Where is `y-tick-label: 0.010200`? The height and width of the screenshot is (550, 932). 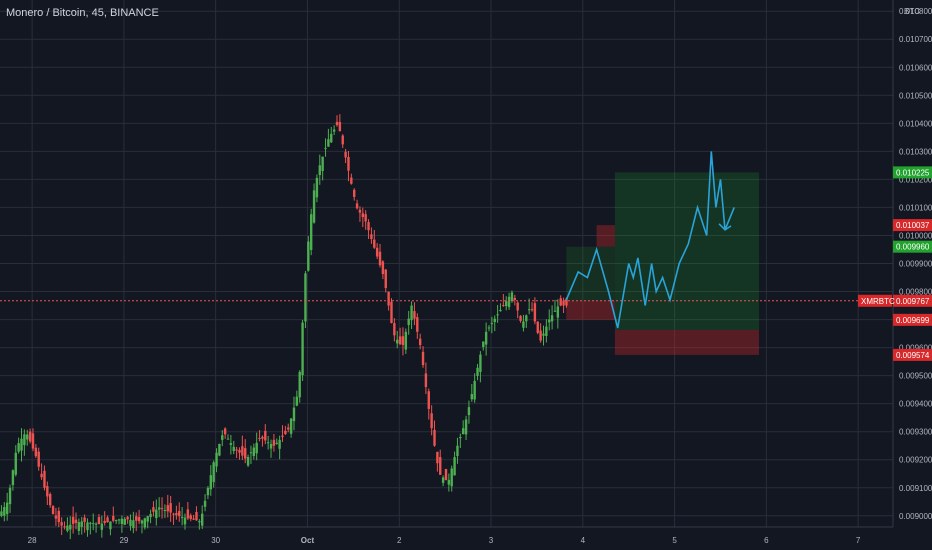
y-tick-label: 0.010200 is located at coordinates (915, 179).